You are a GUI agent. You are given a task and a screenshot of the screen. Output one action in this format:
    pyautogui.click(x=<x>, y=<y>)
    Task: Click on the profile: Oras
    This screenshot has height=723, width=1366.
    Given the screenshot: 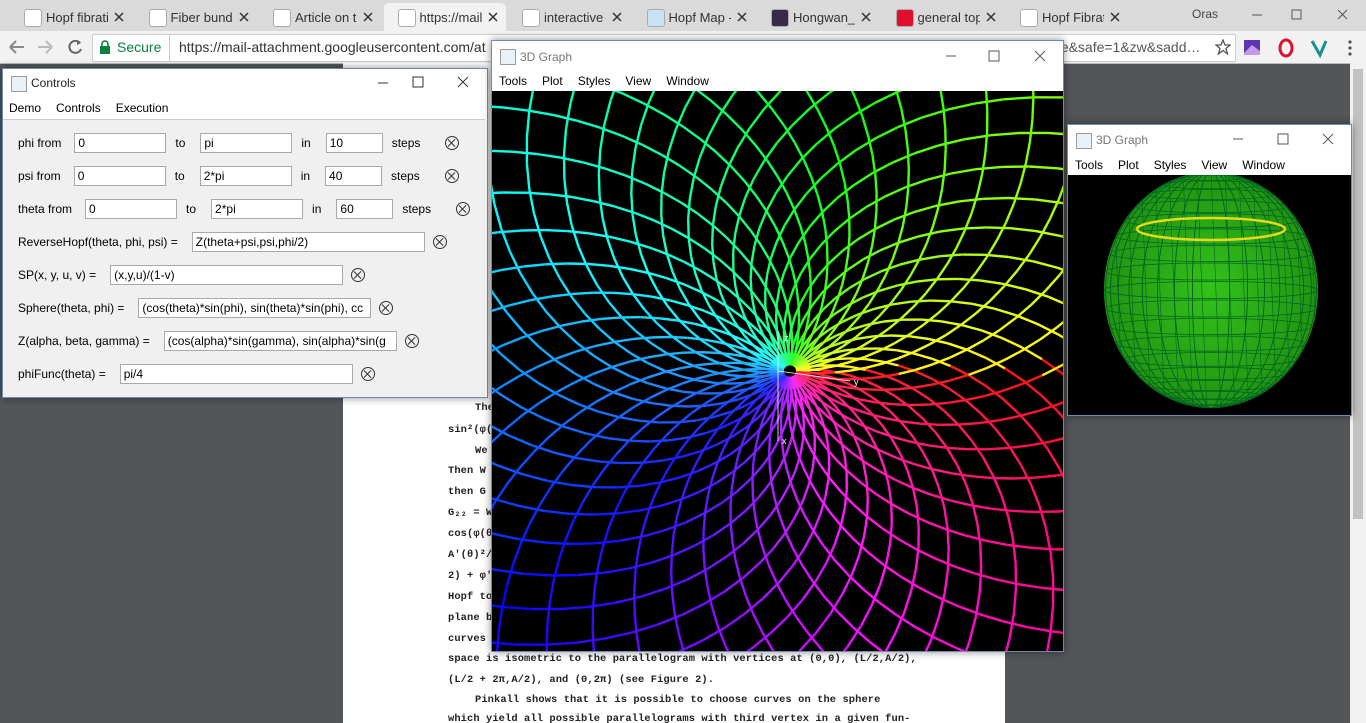 What is the action you would take?
    pyautogui.click(x=1205, y=14)
    